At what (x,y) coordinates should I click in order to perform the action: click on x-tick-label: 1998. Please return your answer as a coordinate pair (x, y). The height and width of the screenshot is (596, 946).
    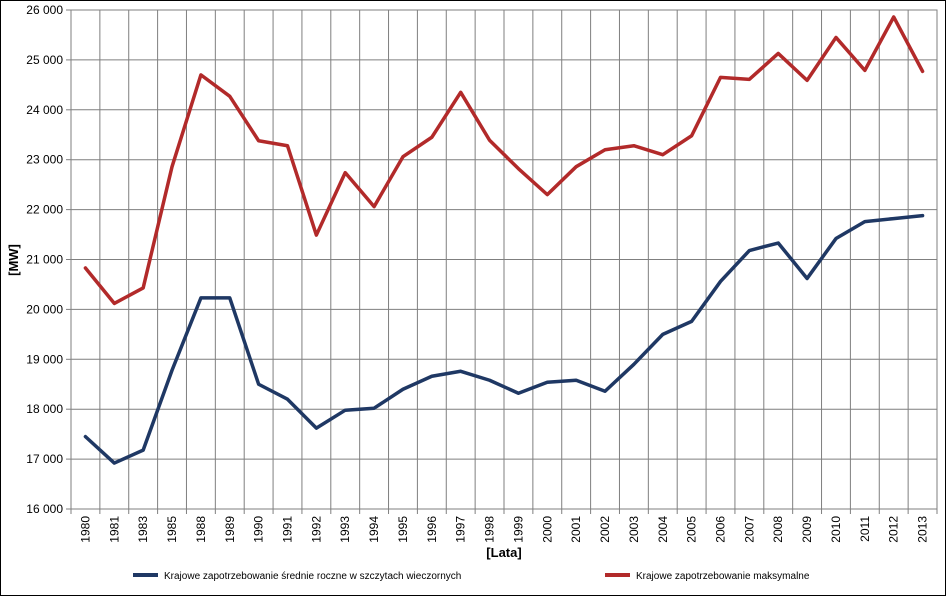
    Looking at the image, I should click on (490, 529).